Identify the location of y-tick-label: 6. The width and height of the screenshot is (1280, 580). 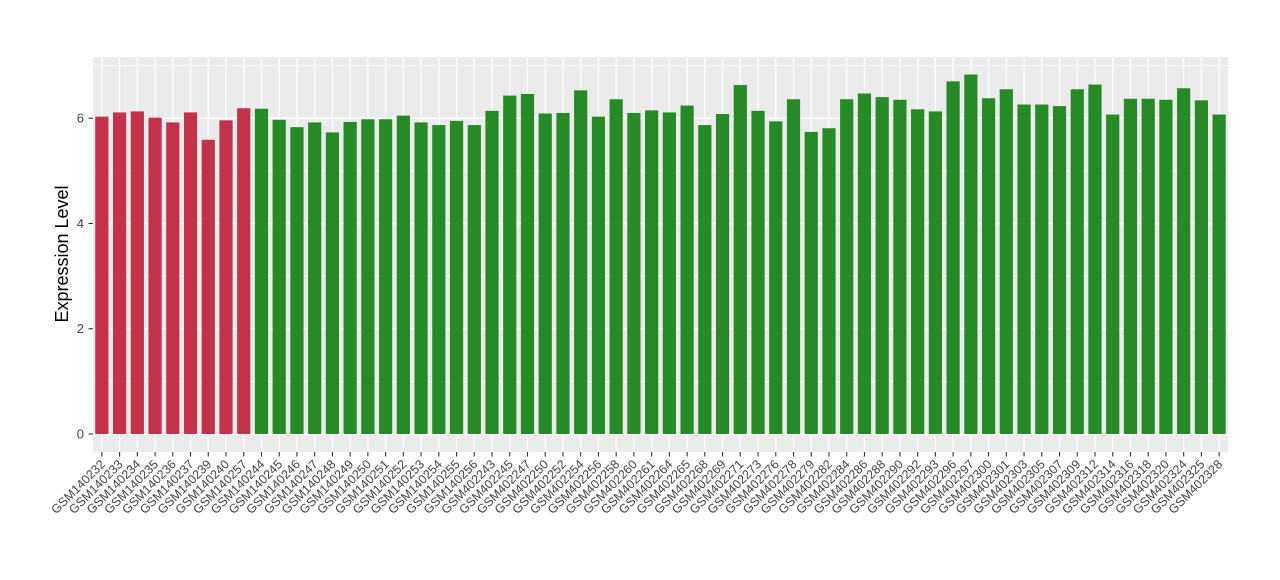
(80, 118).